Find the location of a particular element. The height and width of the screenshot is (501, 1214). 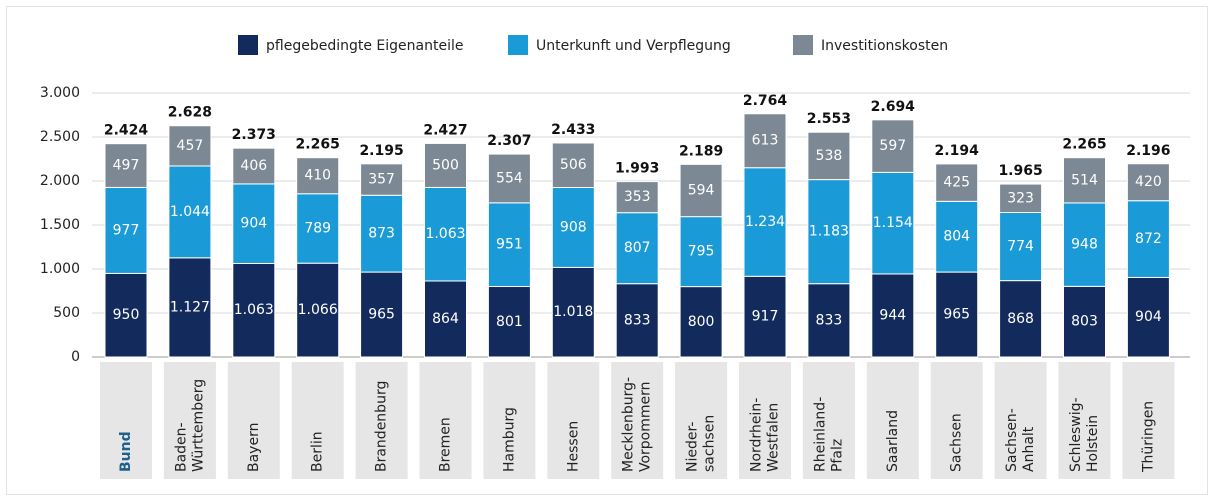

x-tick-label: Bund is located at coordinates (126, 451).